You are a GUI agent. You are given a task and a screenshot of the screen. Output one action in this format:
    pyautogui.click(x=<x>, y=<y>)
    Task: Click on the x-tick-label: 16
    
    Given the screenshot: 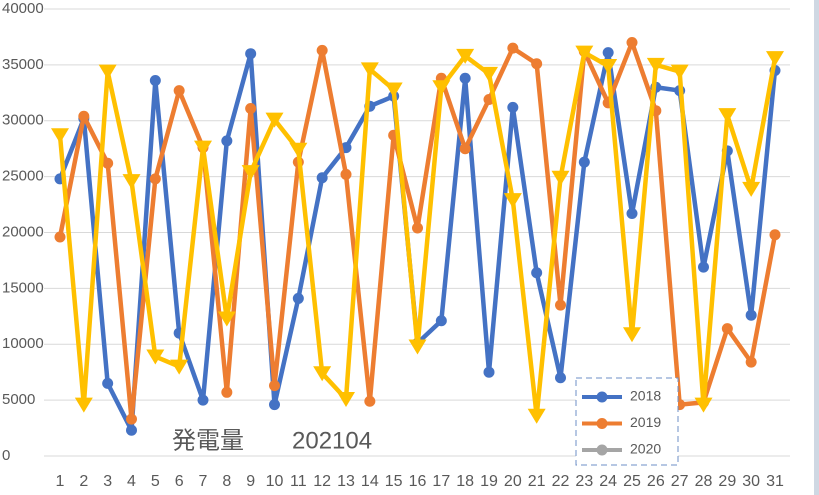 What is the action you would take?
    pyautogui.click(x=418, y=481)
    